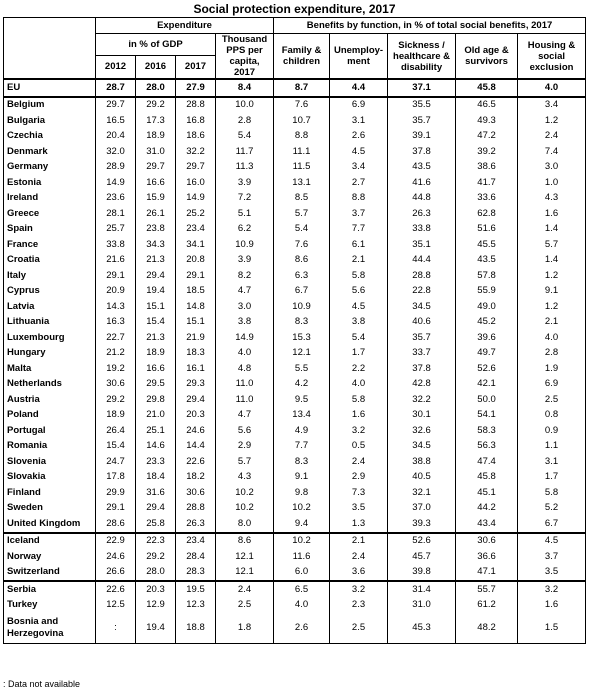 This screenshot has height=692, width=589. I want to click on value-cell: 5.4, so click(244, 136).